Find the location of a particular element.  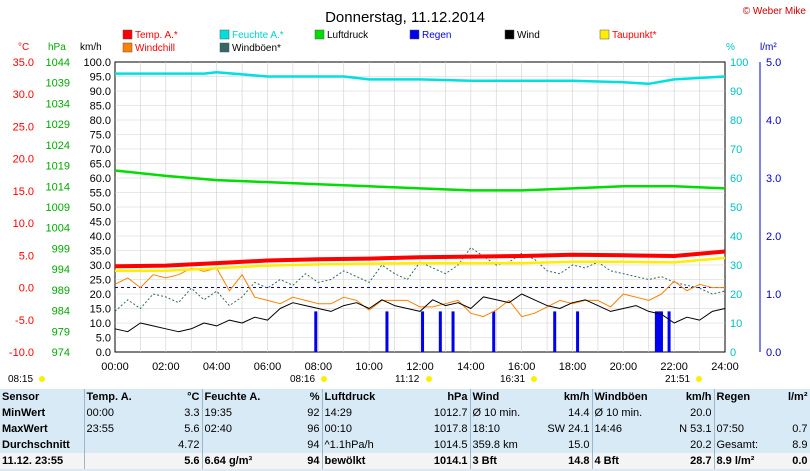

stats-cell: 0.0 is located at coordinates (792, 461).